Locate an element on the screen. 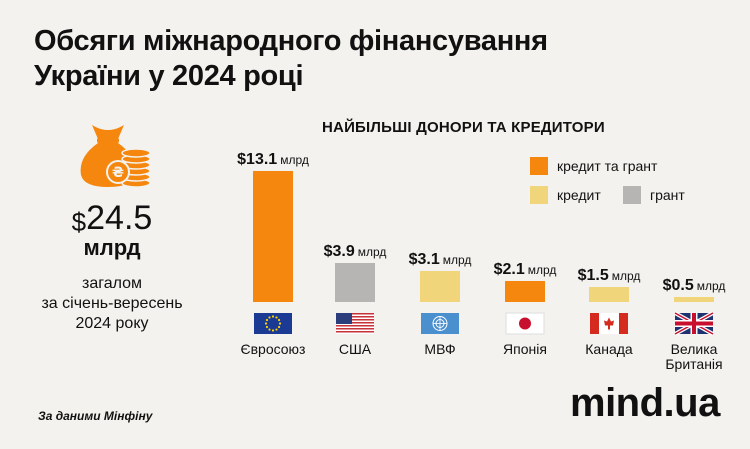 The image size is (750, 449). value-label-0: $13.1 млрд is located at coordinates (273, 159).